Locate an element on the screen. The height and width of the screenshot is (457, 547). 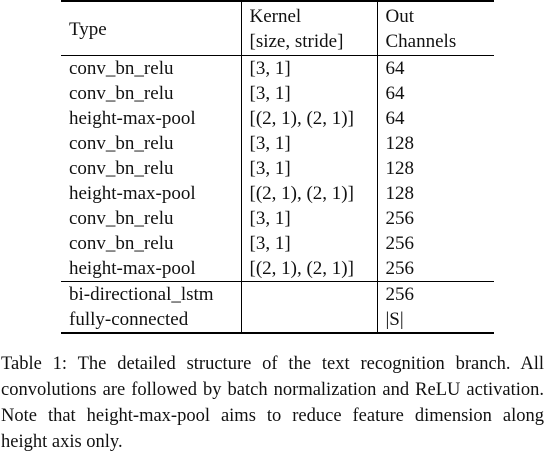
table-row: height-max-pool [(2, 1), (2, 1)] 256 is located at coordinates (277, 269).